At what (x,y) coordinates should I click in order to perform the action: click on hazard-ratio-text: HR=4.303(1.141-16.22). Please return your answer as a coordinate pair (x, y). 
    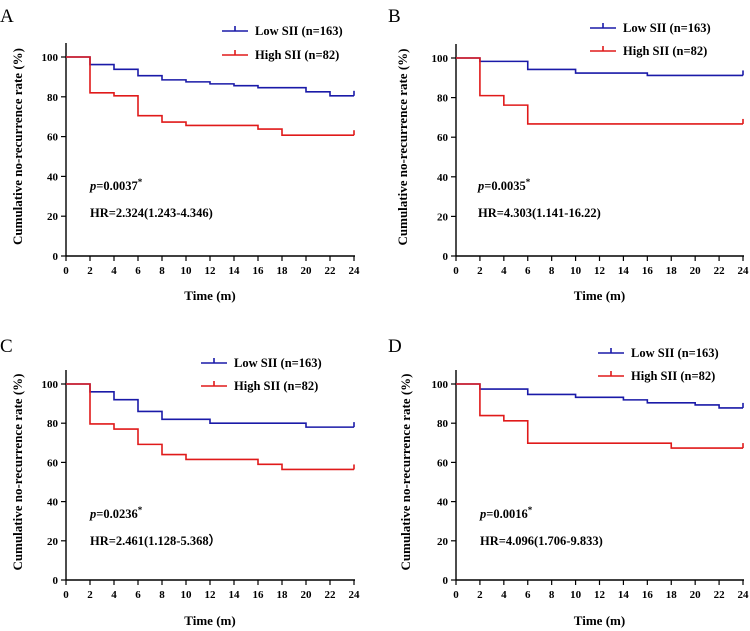
    Looking at the image, I should click on (539, 213).